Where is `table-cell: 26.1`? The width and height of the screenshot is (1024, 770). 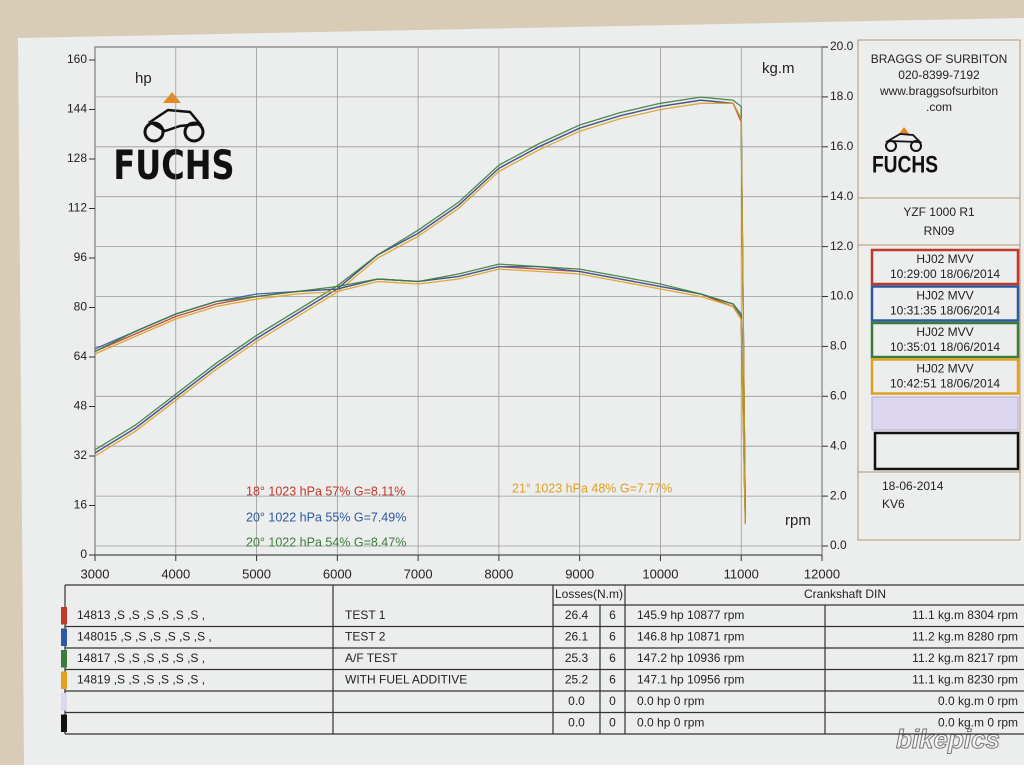
table-cell: 26.1 is located at coordinates (577, 636).